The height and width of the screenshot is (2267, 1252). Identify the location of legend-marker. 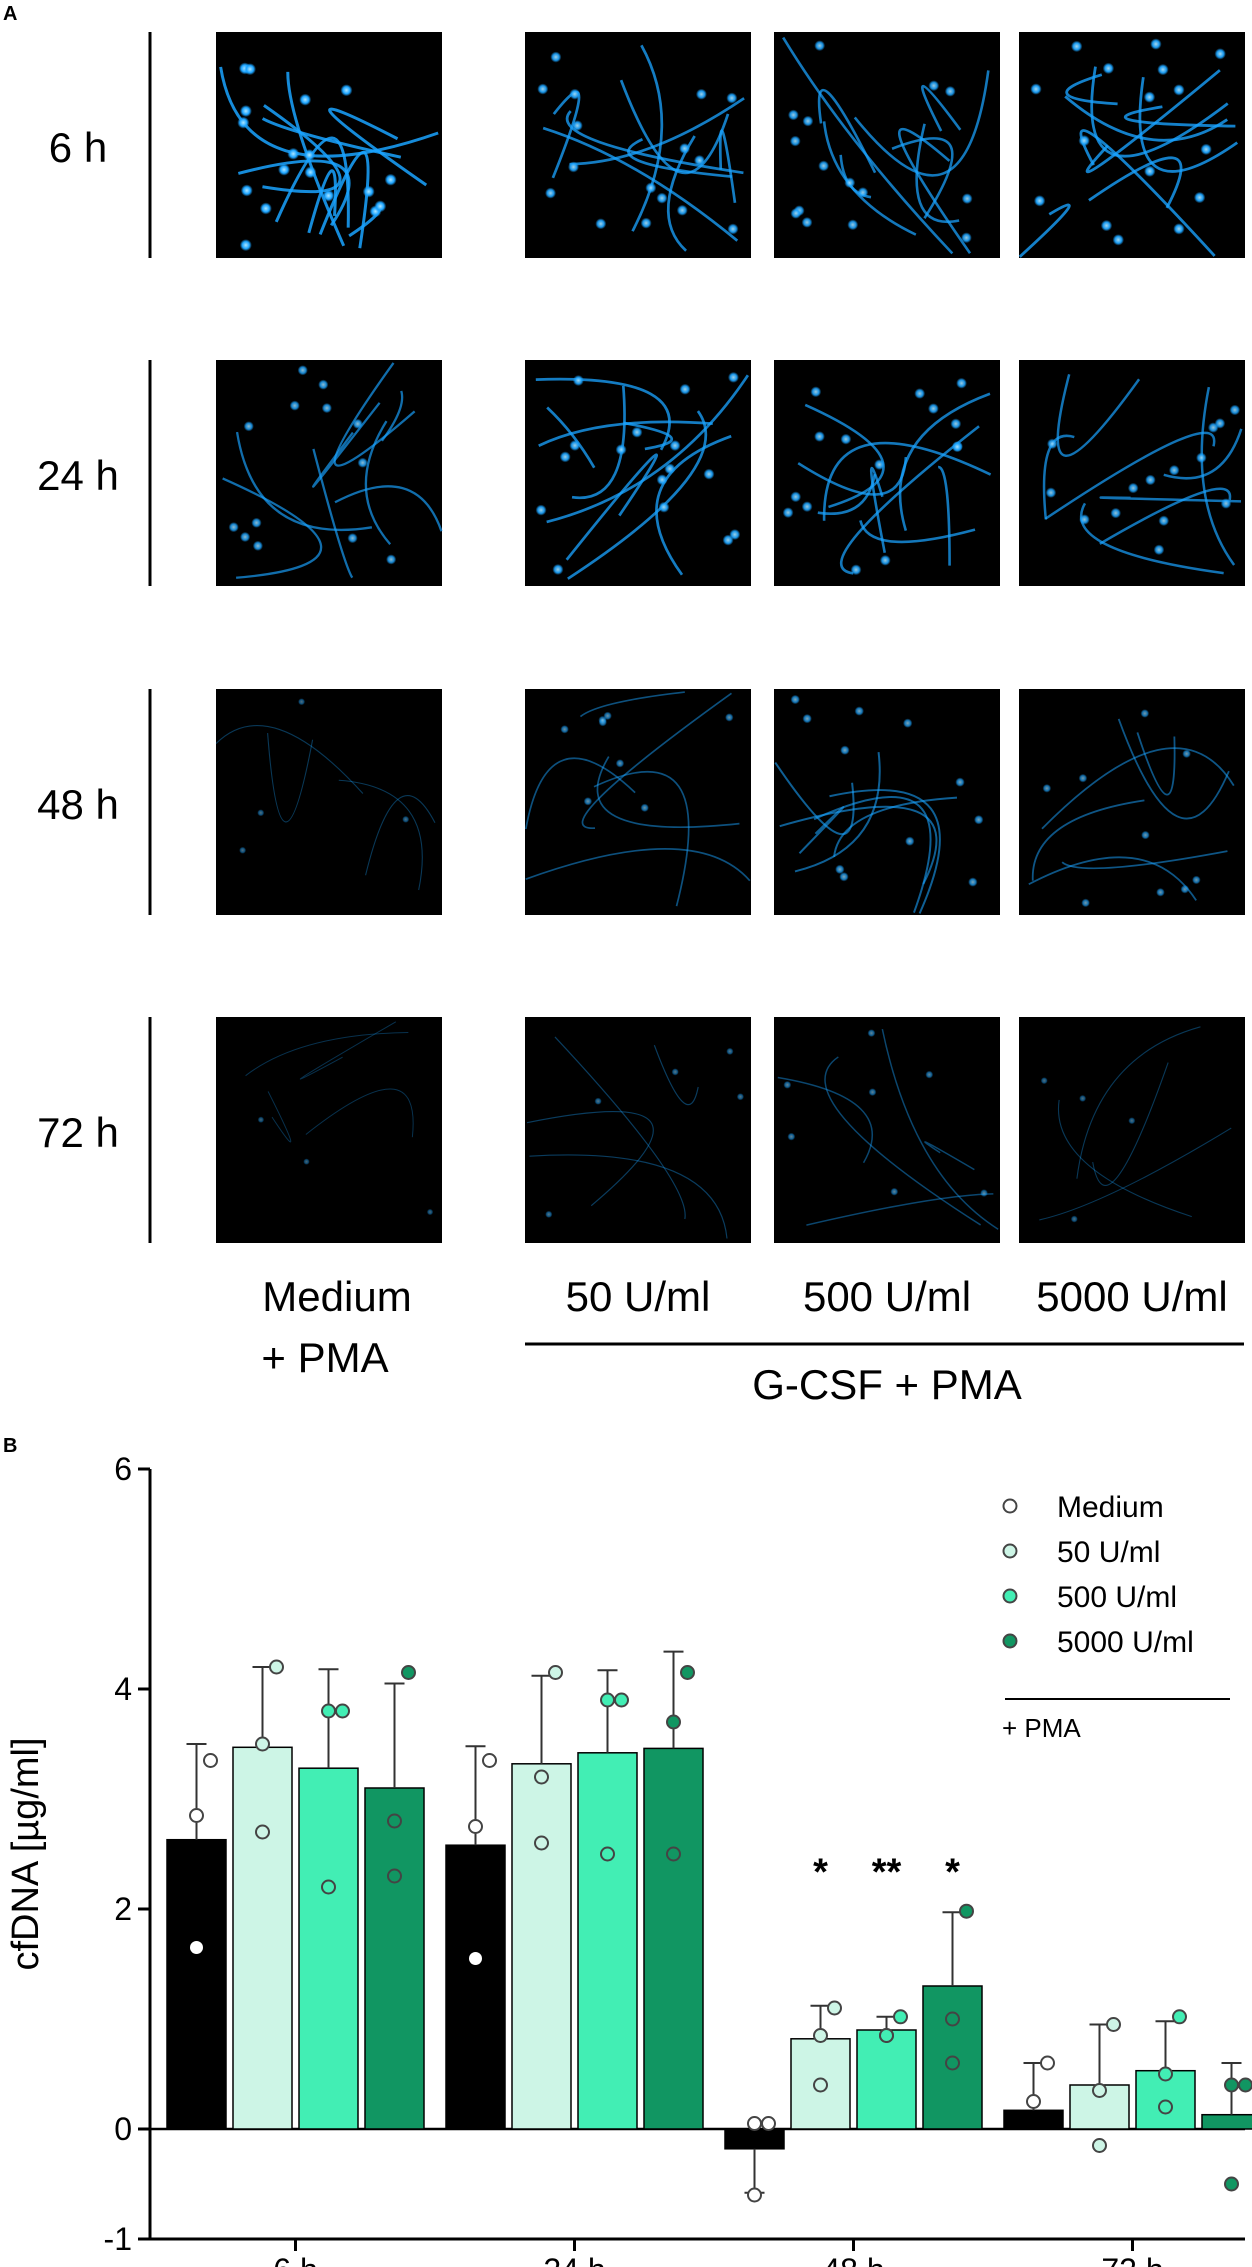
(1010, 1641).